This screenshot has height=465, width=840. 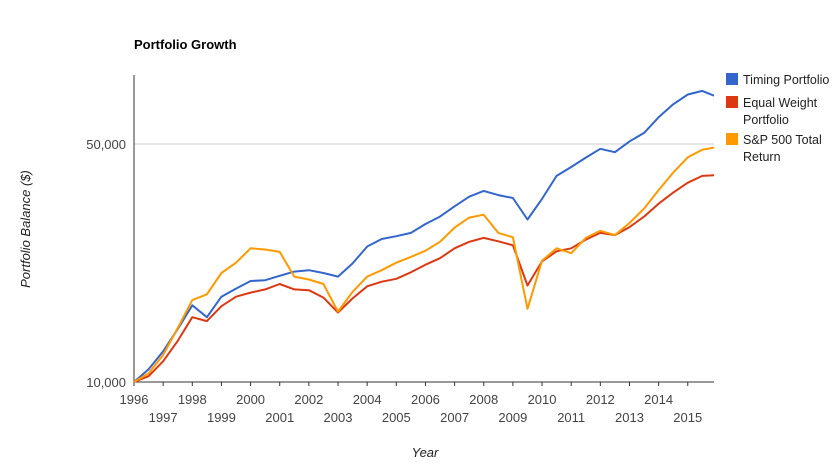 I want to click on x-tick-label: 2011, so click(x=571, y=417).